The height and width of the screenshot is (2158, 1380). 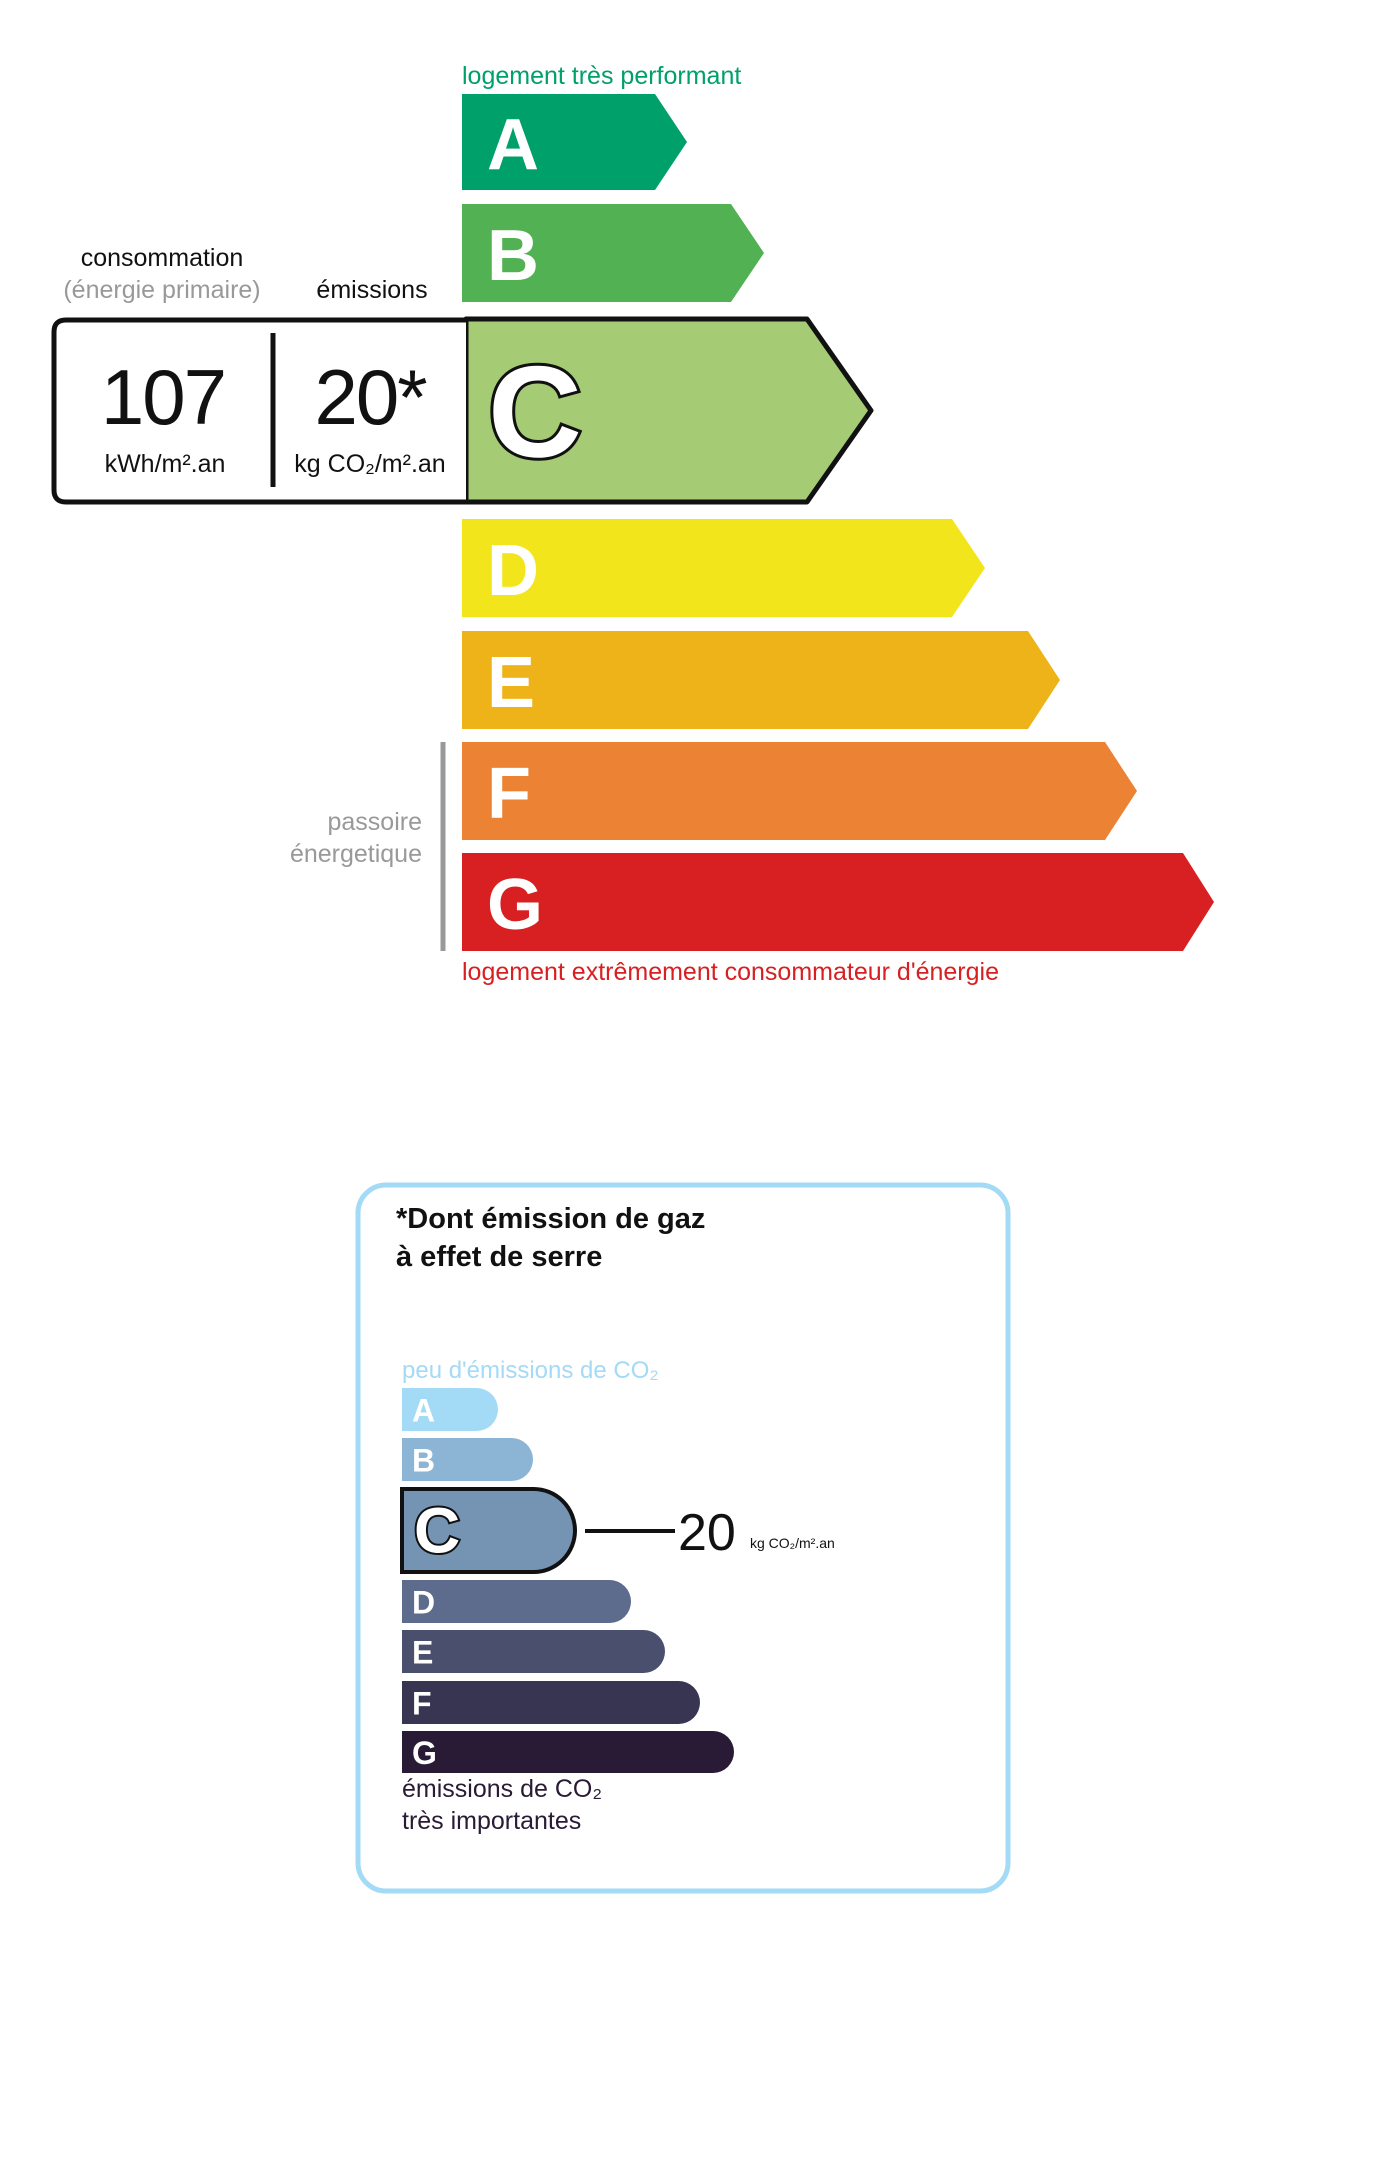 What do you see at coordinates (165, 464) in the screenshot?
I see `consumption-unit: kWh/m².an` at bounding box center [165, 464].